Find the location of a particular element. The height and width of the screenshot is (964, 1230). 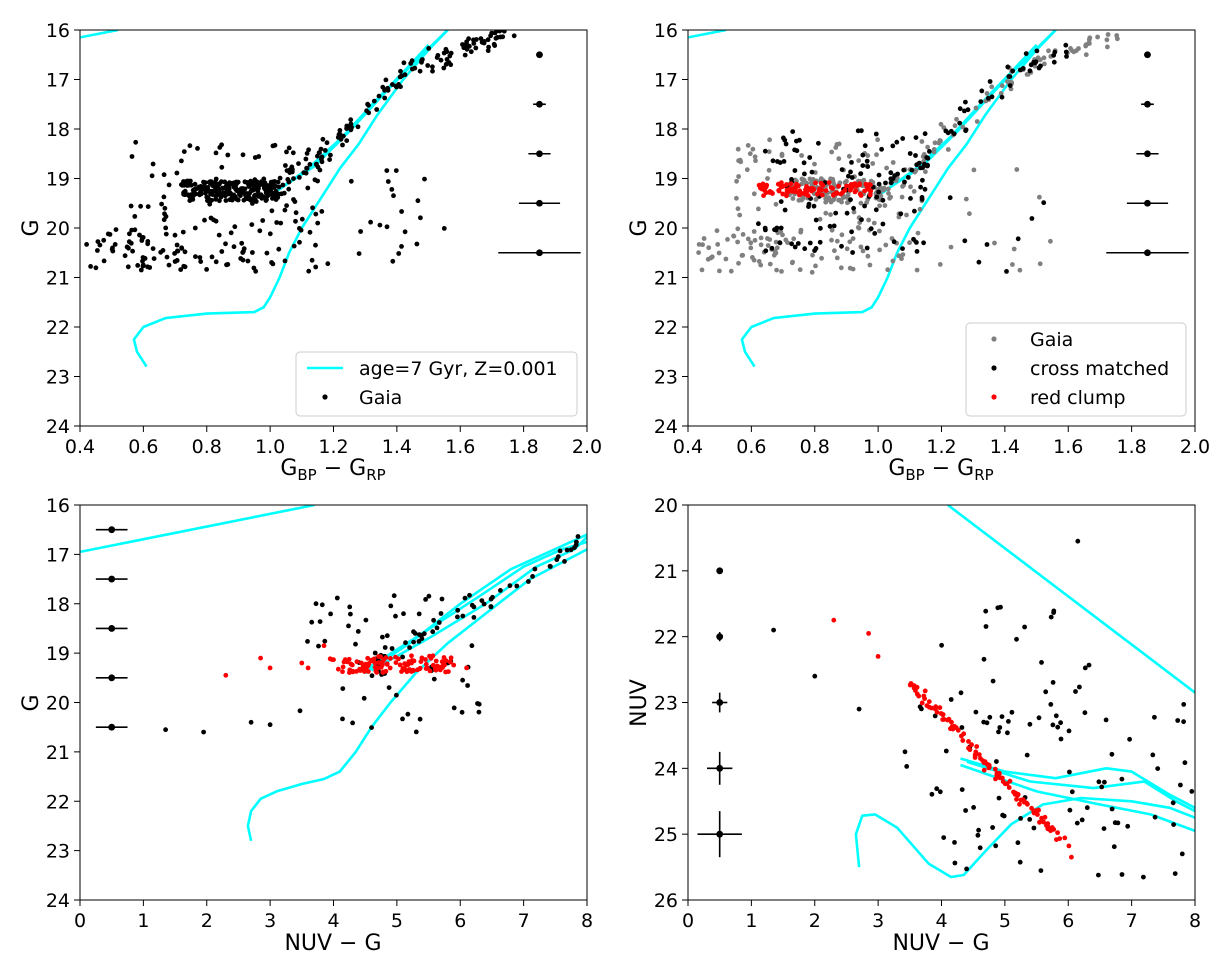

x-tick-label: 1 is located at coordinates (143, 921).